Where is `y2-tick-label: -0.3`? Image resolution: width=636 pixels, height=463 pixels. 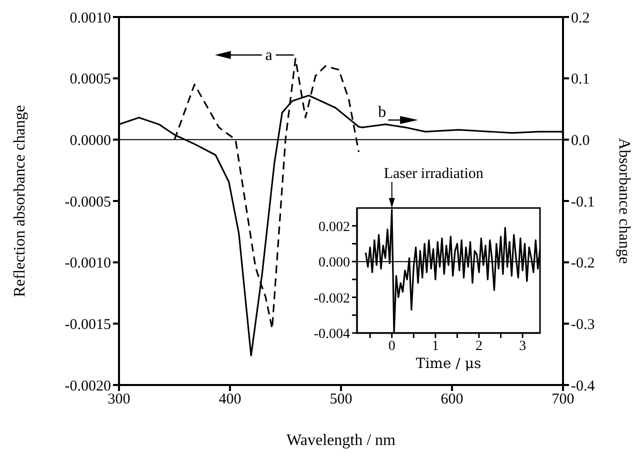 y2-tick-label: -0.3 is located at coordinates (583, 324).